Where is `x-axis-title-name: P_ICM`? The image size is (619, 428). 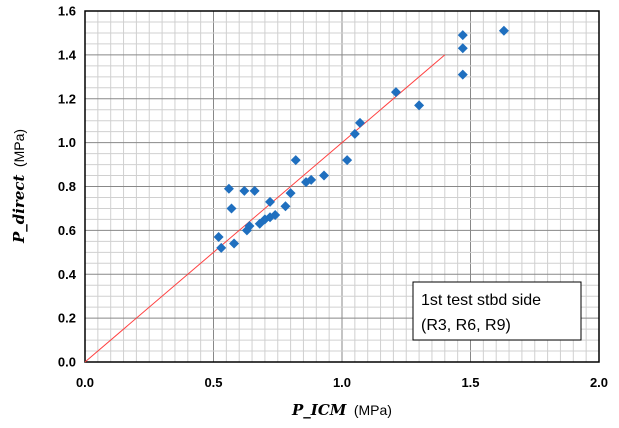 x-axis-title-name: P_ICM is located at coordinates (319, 410).